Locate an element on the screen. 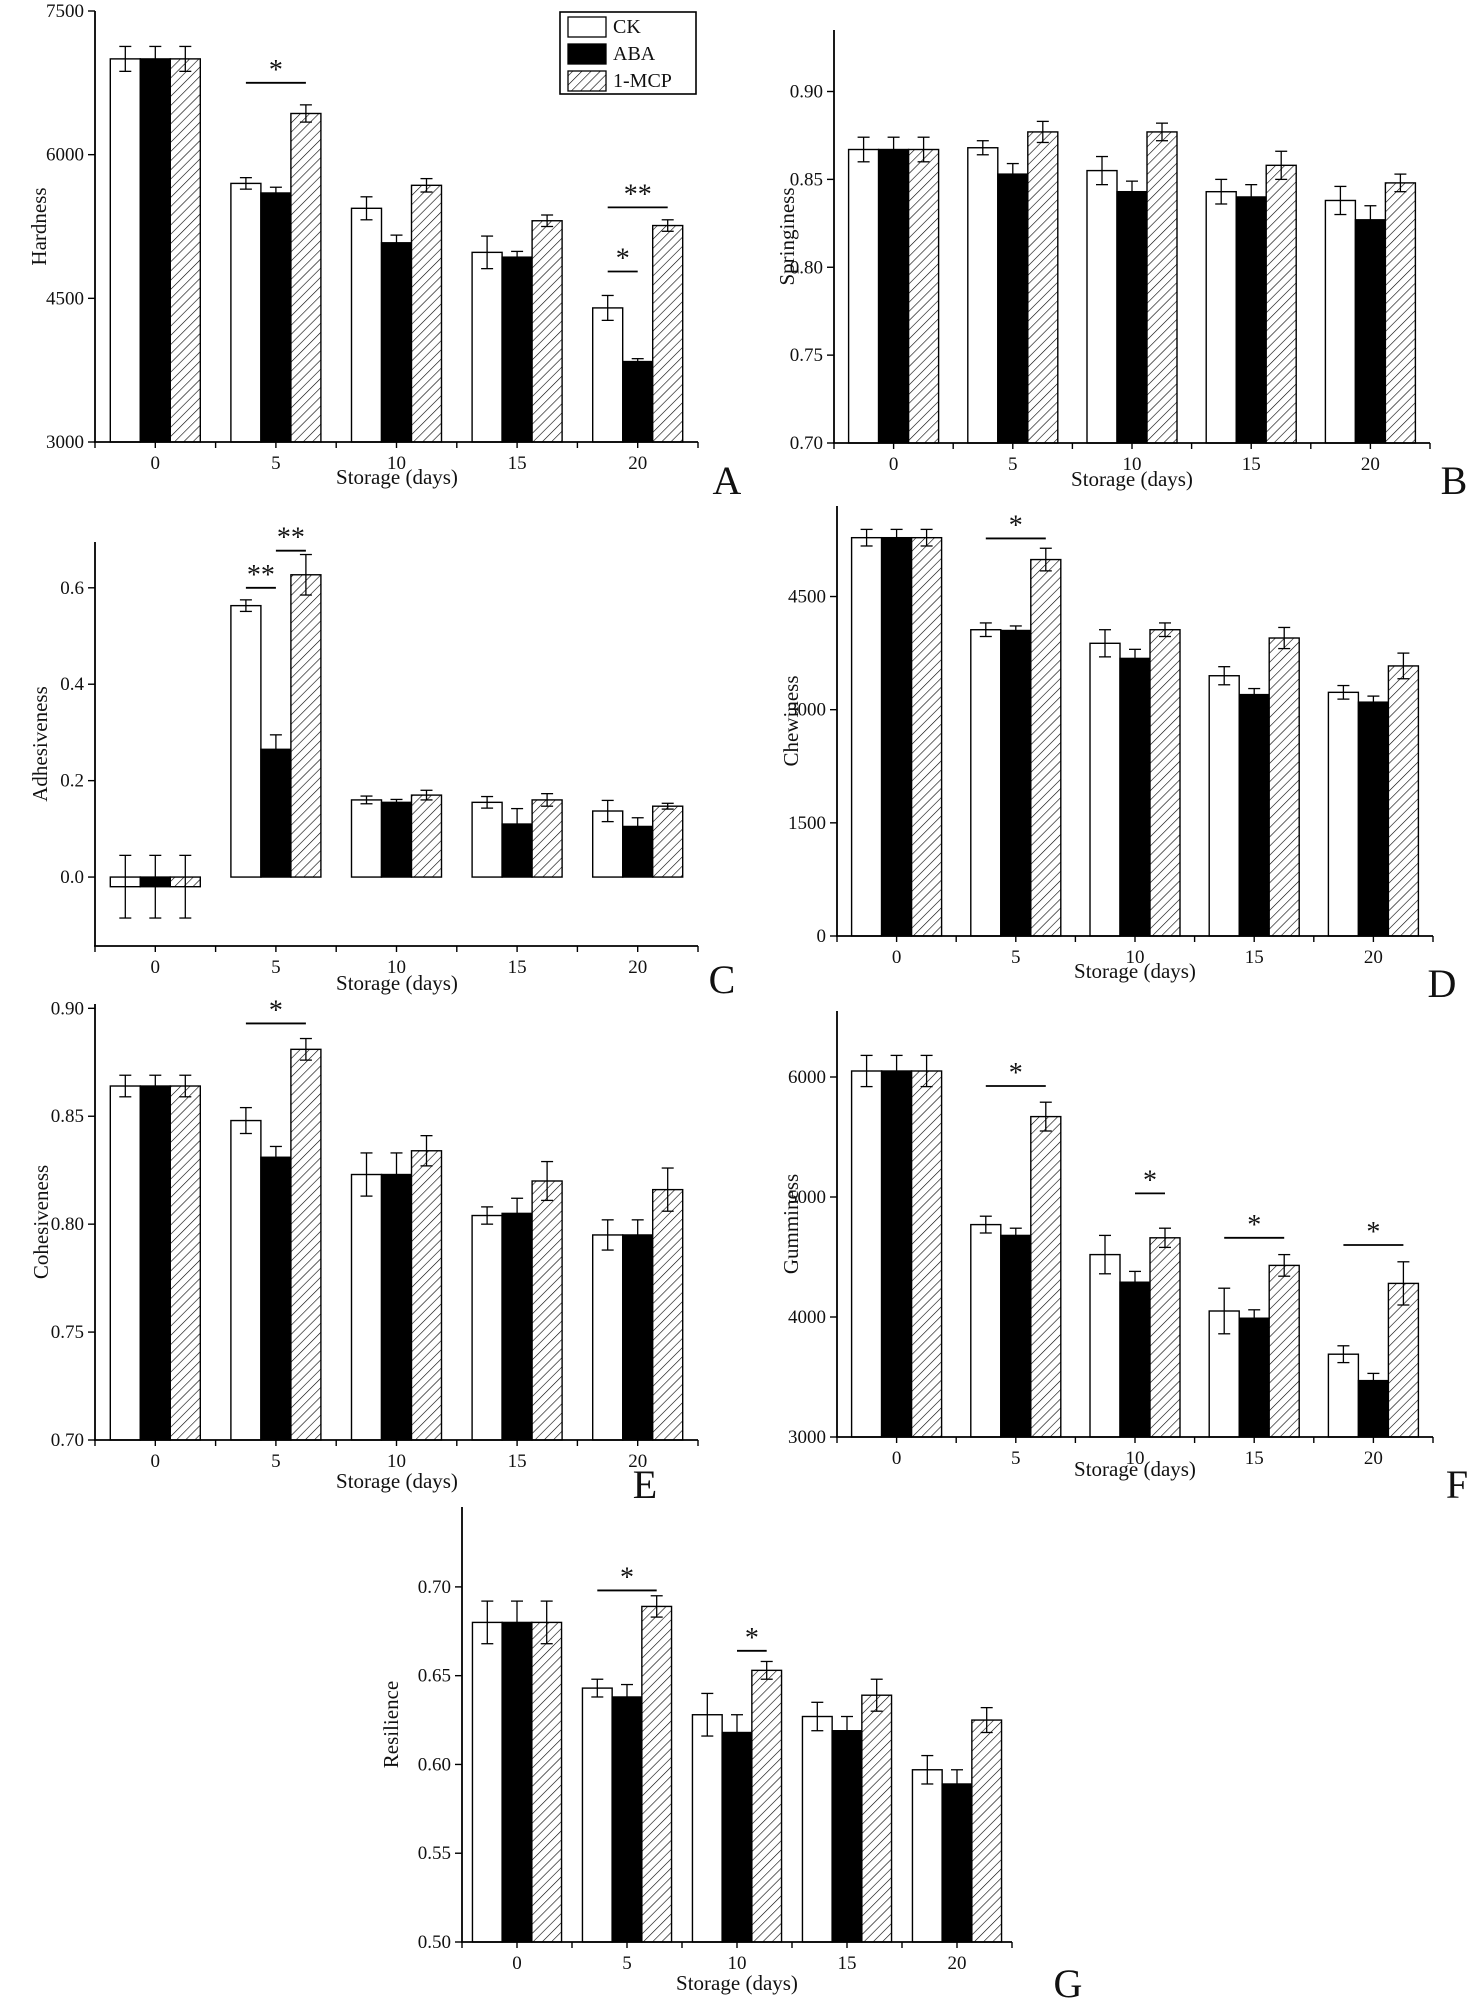  y-axis-title: Cohesiveness is located at coordinates (41, 1222).